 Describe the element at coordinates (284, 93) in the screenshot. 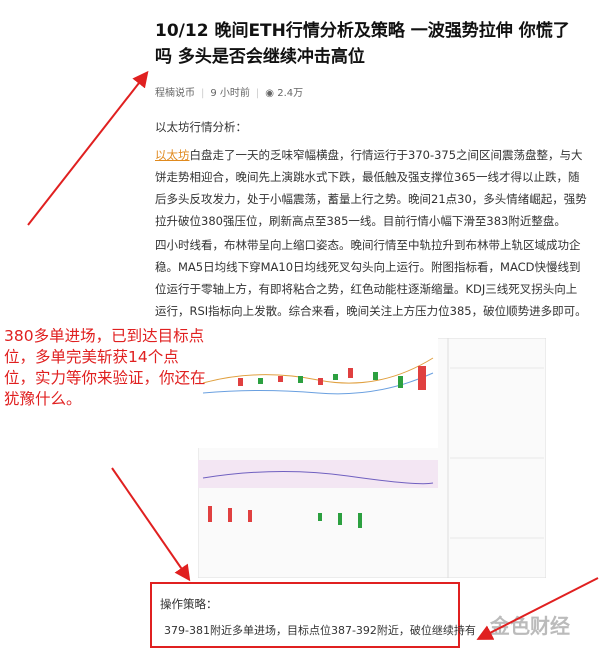

I see `views: ◉ 2.4万` at that location.